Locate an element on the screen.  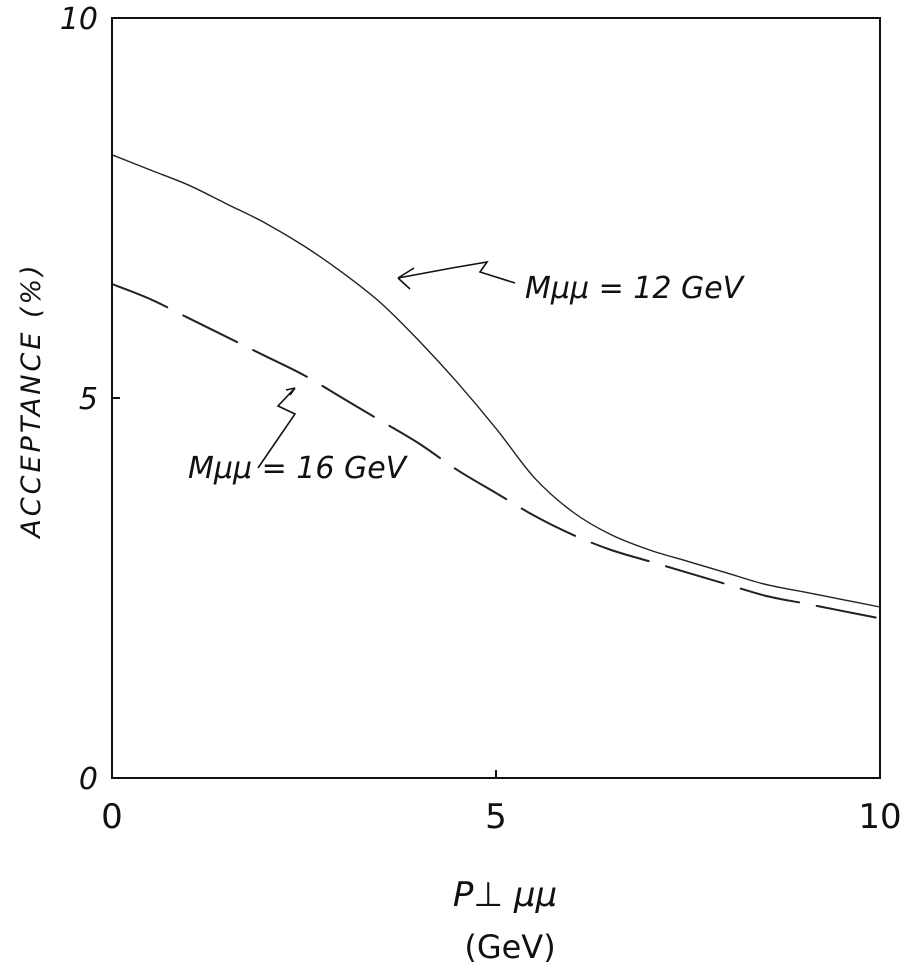
annotation-12gev-arrow is located at coordinates (456, 272).